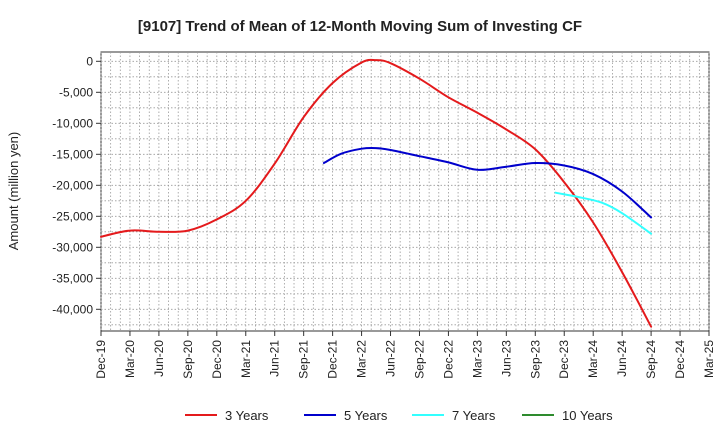 The height and width of the screenshot is (445, 720). I want to click on x-tick-label: Jun-22, so click(391, 358).